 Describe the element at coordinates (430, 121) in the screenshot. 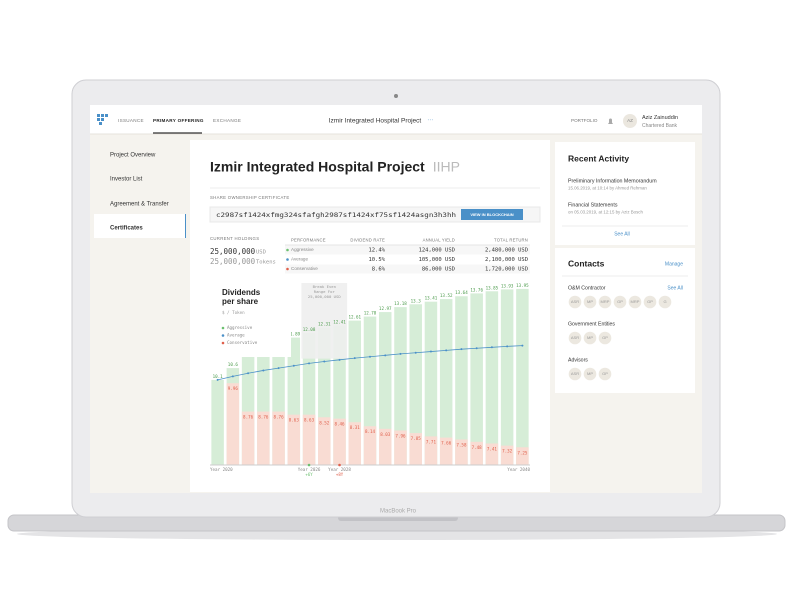

I see `more-dots: ···` at that location.